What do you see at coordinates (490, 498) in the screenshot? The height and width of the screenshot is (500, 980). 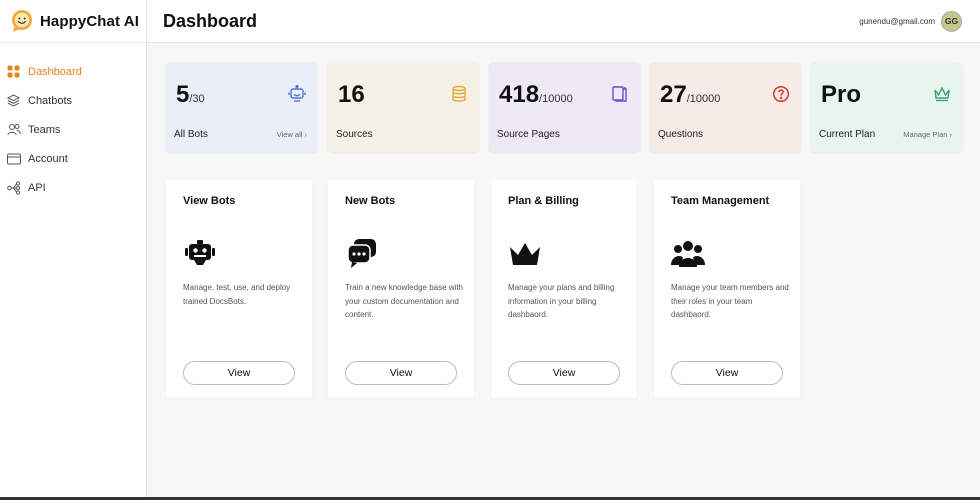 I see `bottom-border` at bounding box center [490, 498].